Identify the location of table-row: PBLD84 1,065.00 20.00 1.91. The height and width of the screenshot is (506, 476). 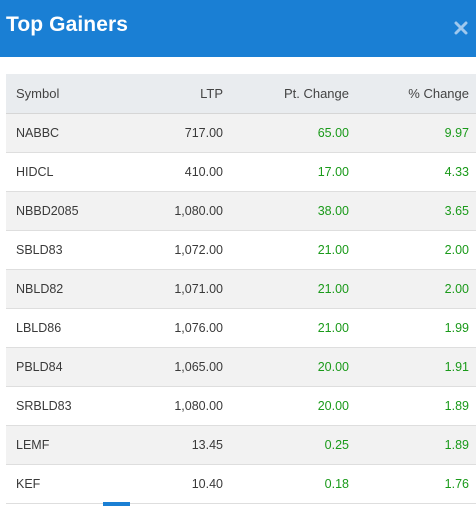
(241, 367).